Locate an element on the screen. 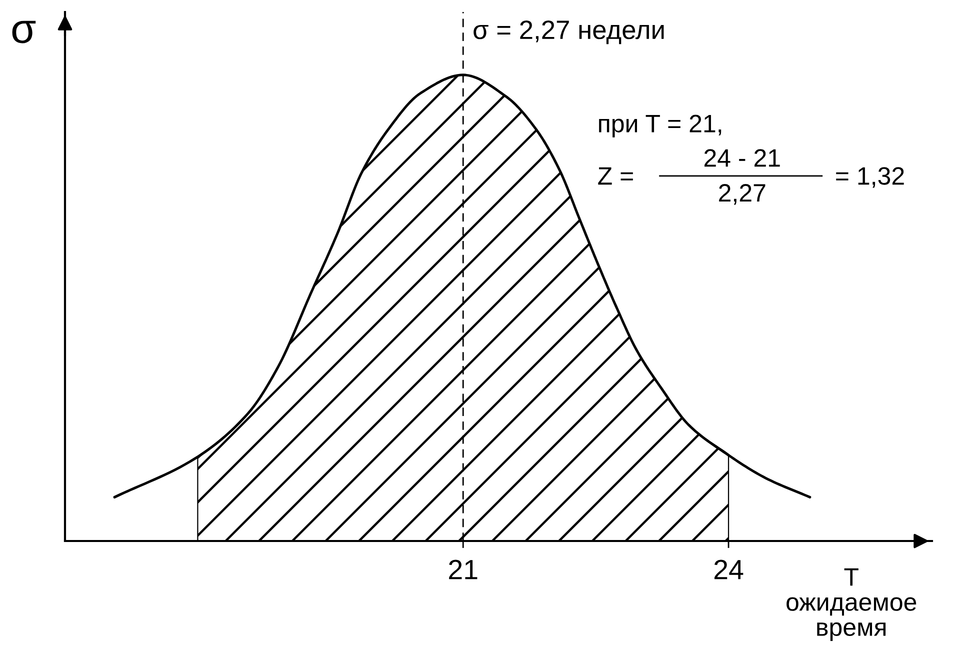  annotation: при T = 21, is located at coordinates (660, 126).